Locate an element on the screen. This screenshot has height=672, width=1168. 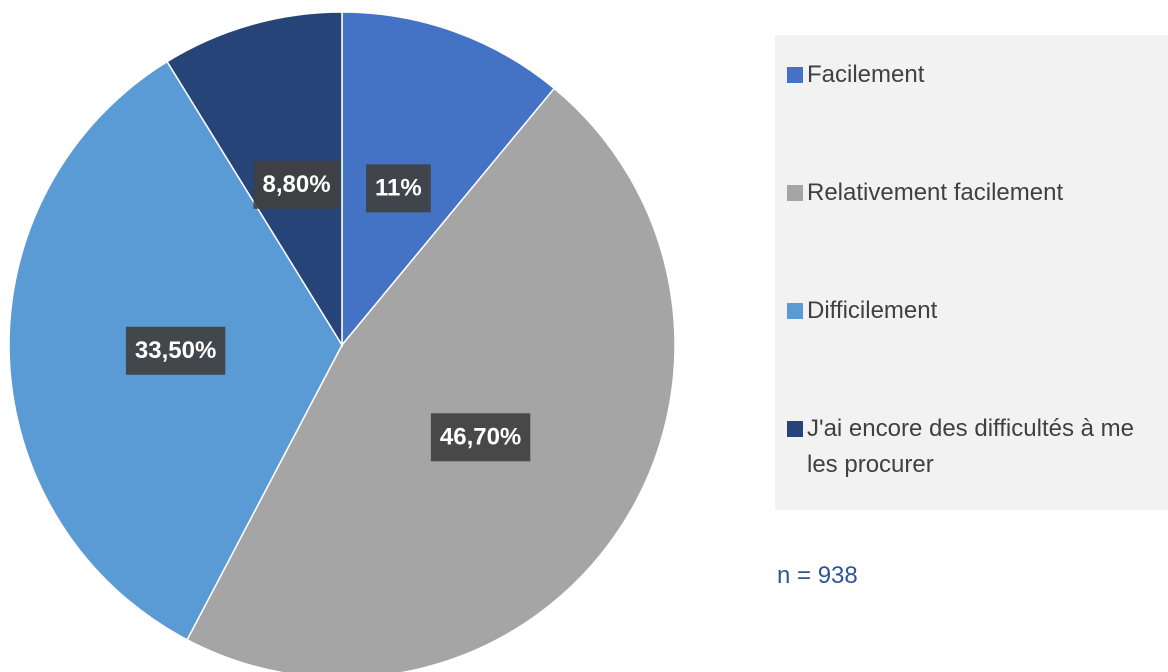
data-label-text: 33,50% is located at coordinates (175, 350).